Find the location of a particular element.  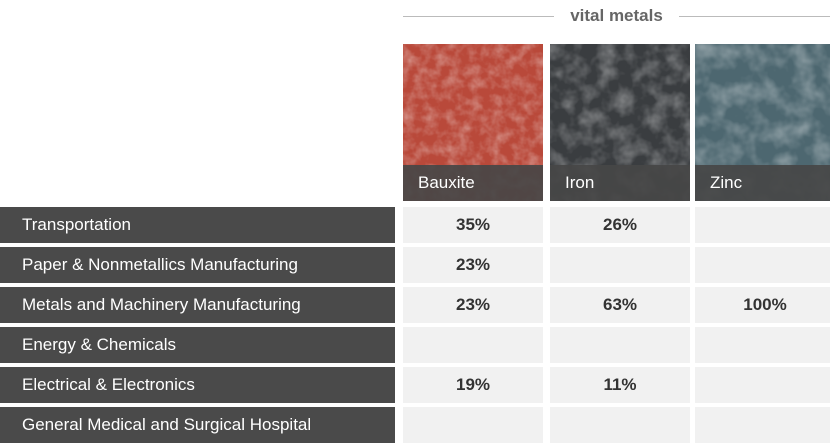

value-cell: 35% is located at coordinates (473, 225).